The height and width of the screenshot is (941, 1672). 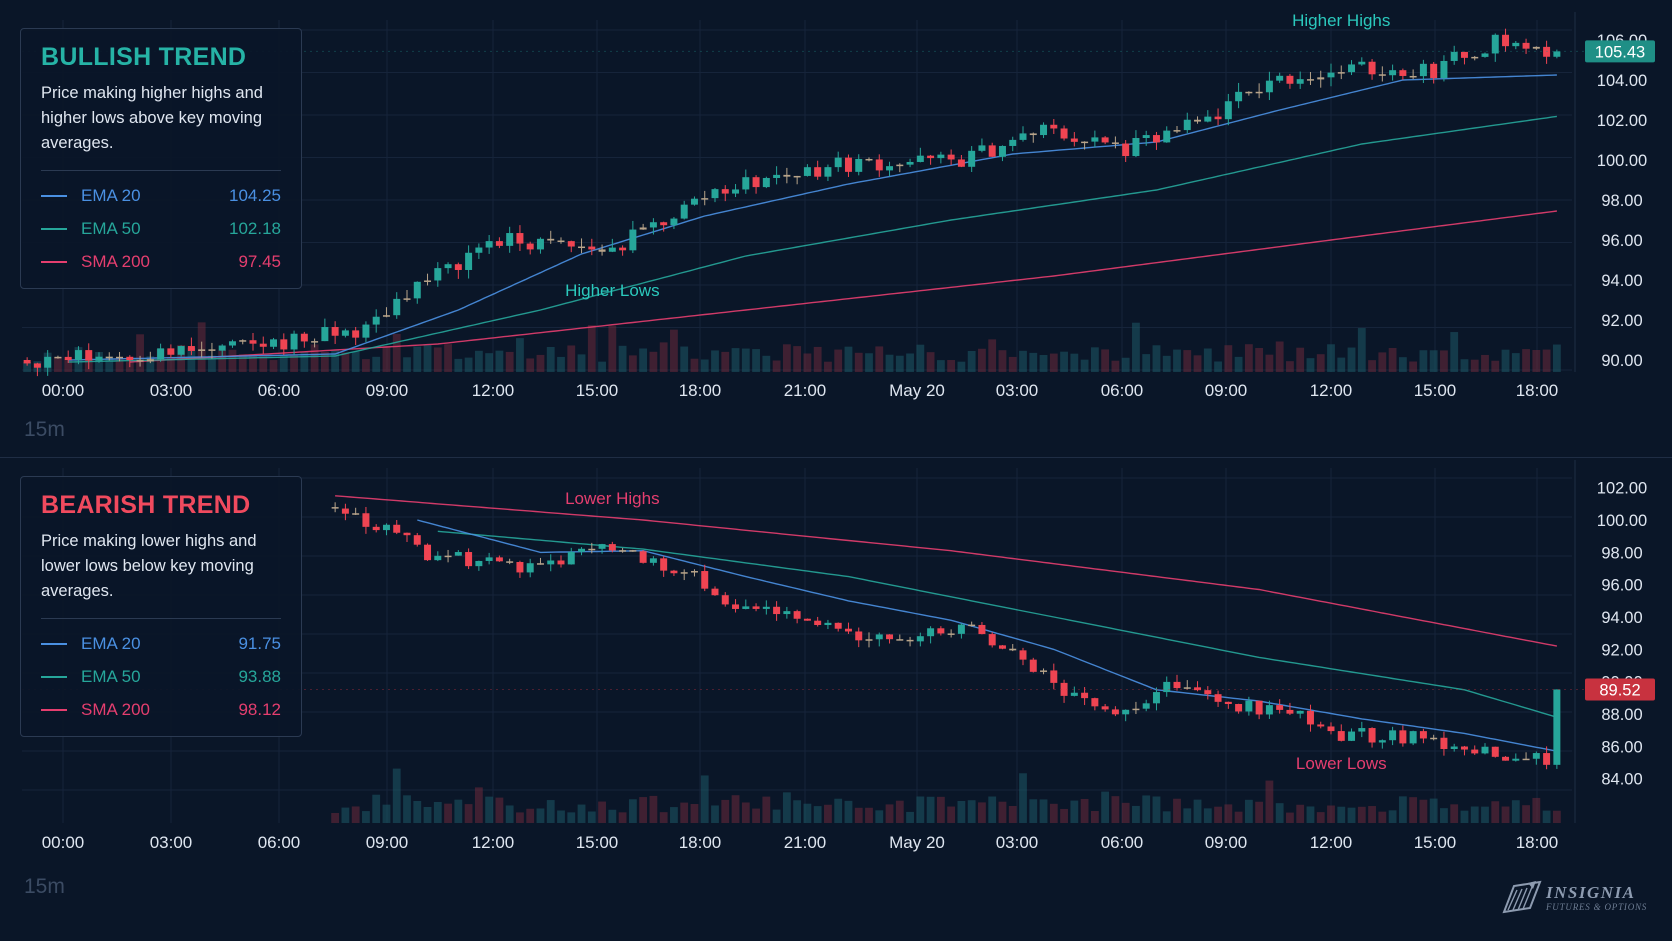 What do you see at coordinates (1331, 390) in the screenshot?
I see `time-tick-label: 12:00` at bounding box center [1331, 390].